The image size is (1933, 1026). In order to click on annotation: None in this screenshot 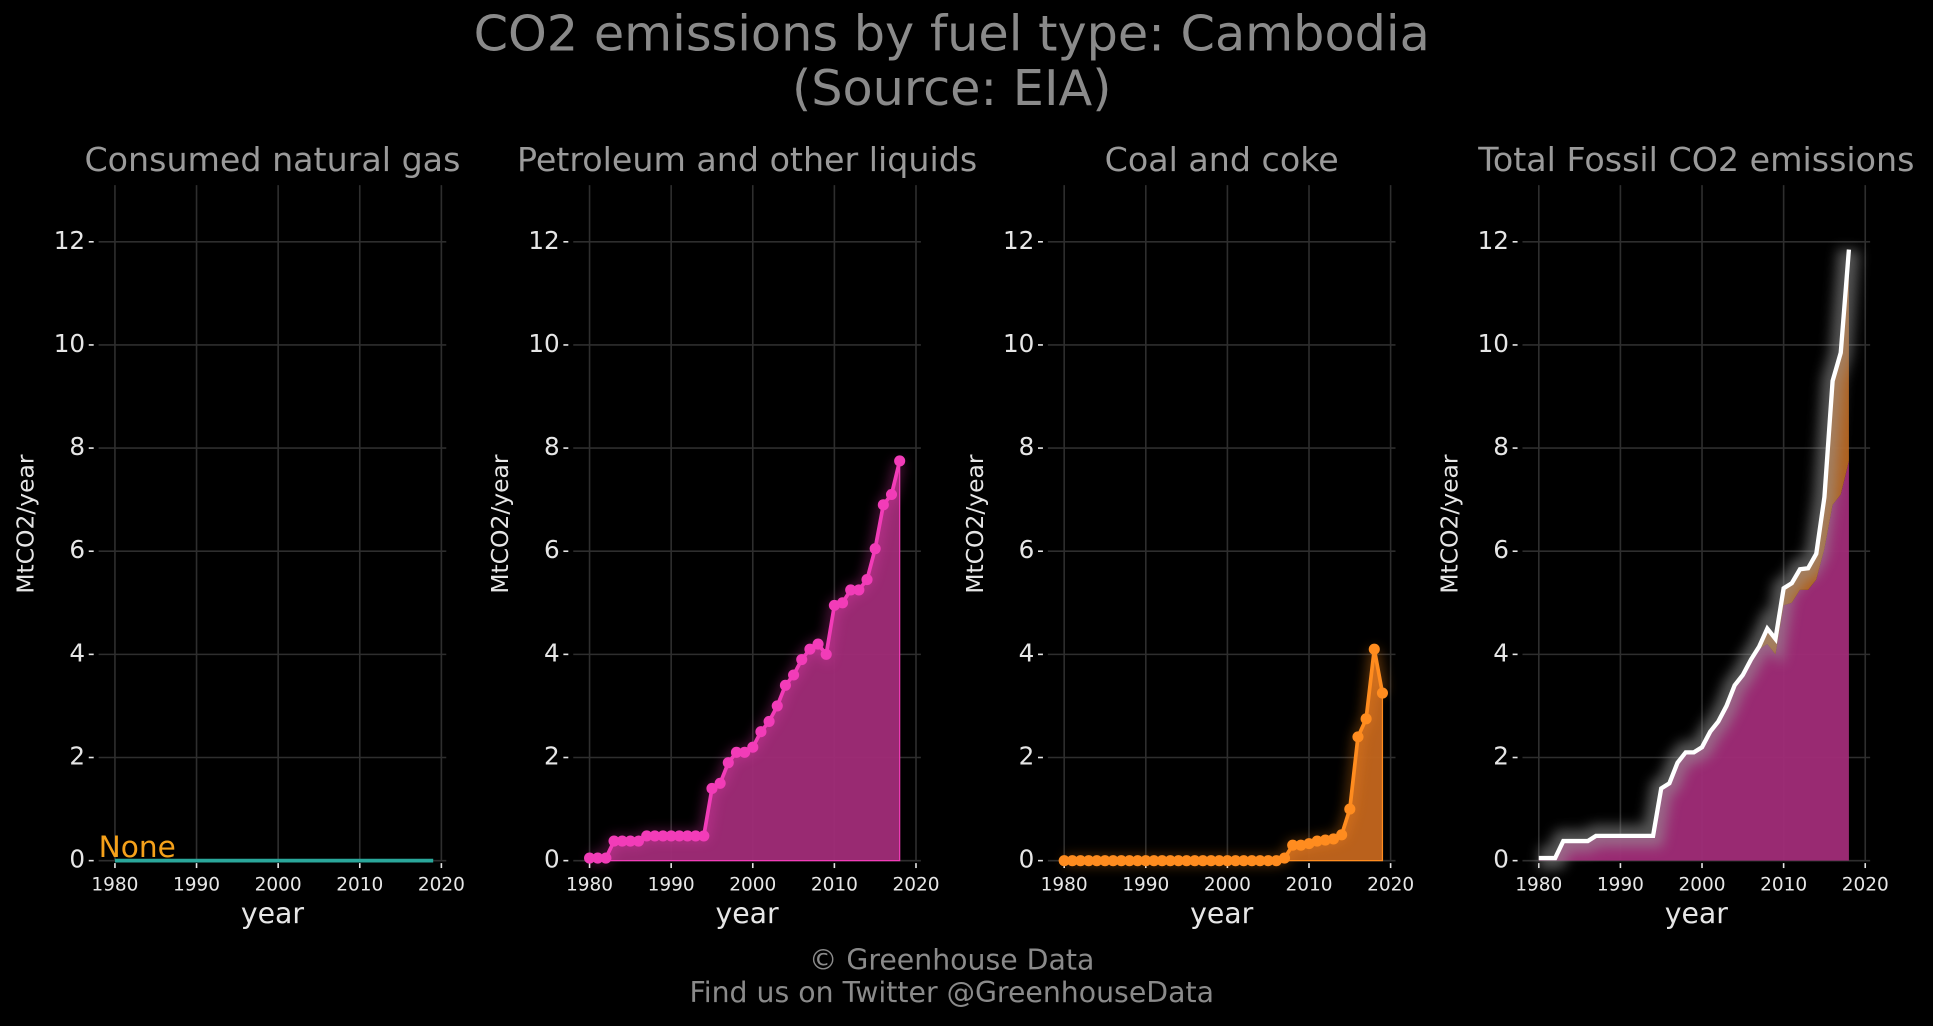, I will do `click(137, 847)`.